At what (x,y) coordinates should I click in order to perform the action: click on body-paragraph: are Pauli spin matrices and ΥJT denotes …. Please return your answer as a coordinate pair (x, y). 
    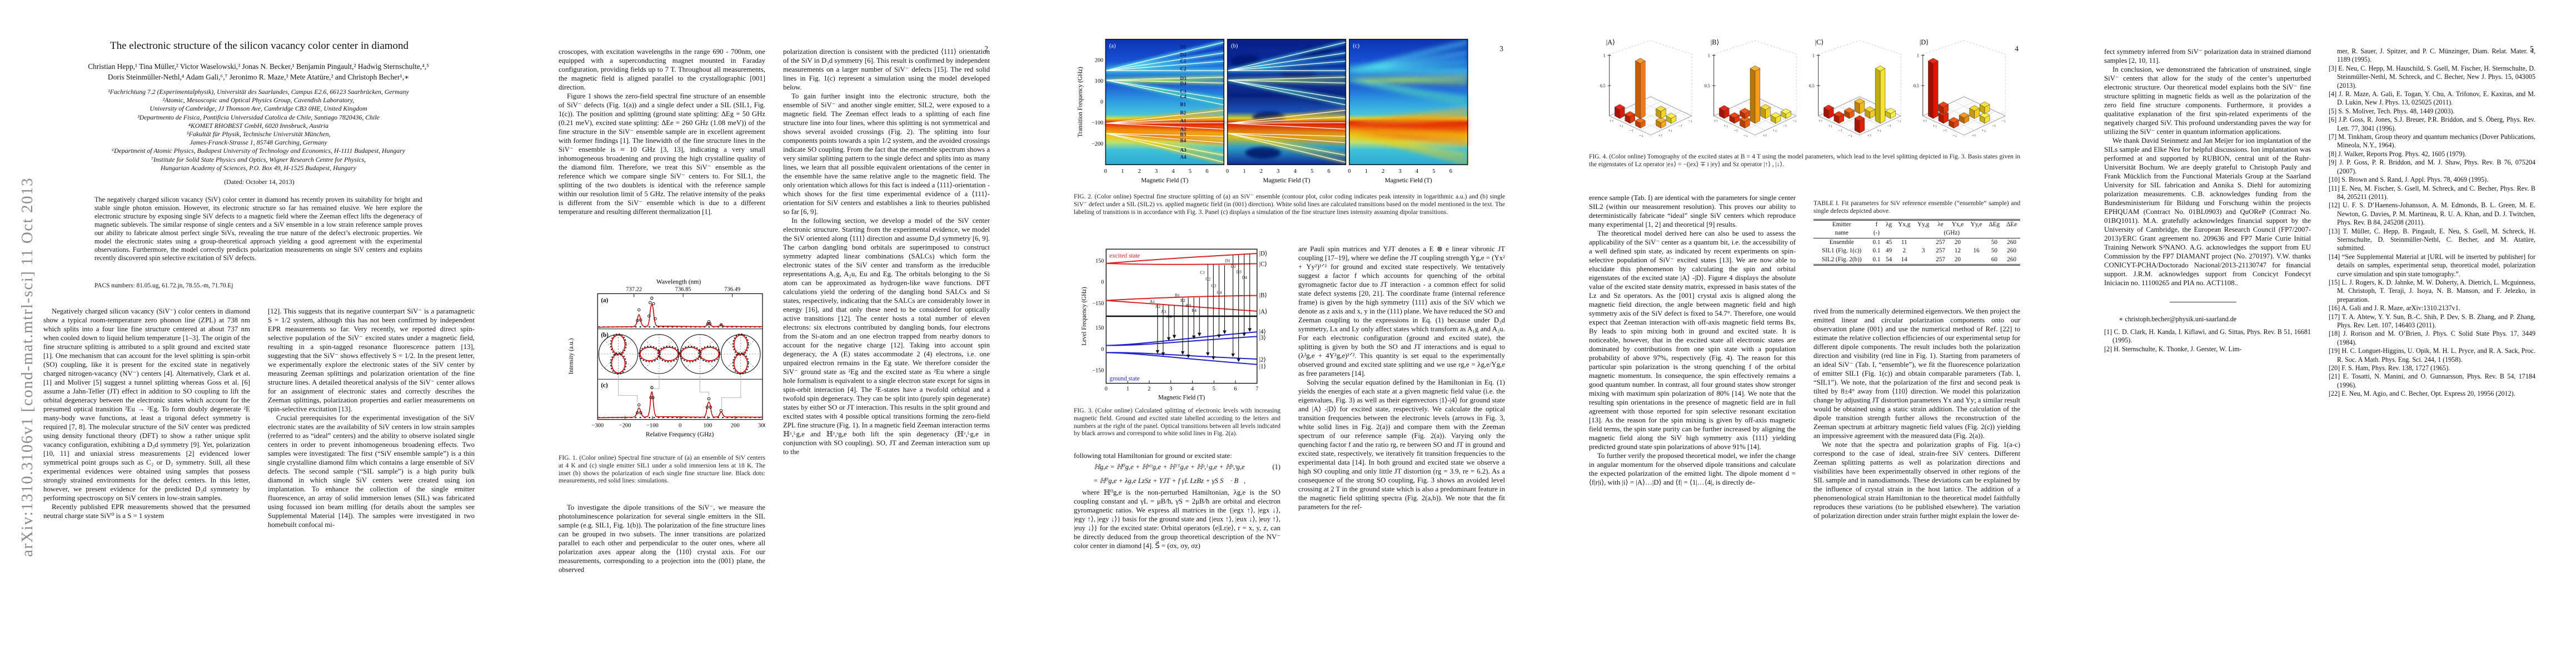
    Looking at the image, I should click on (1401, 311).